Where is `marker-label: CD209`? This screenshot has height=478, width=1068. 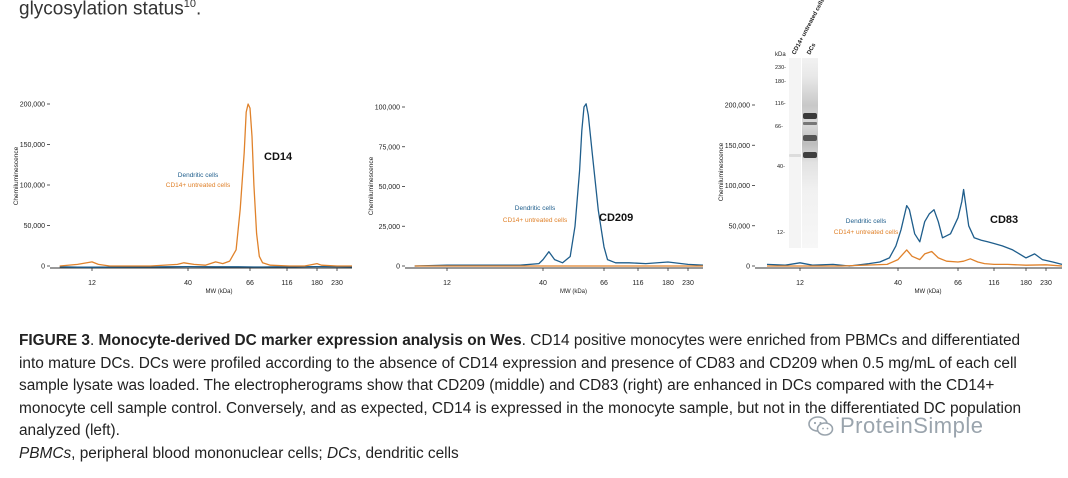 marker-label: CD209 is located at coordinates (616, 218).